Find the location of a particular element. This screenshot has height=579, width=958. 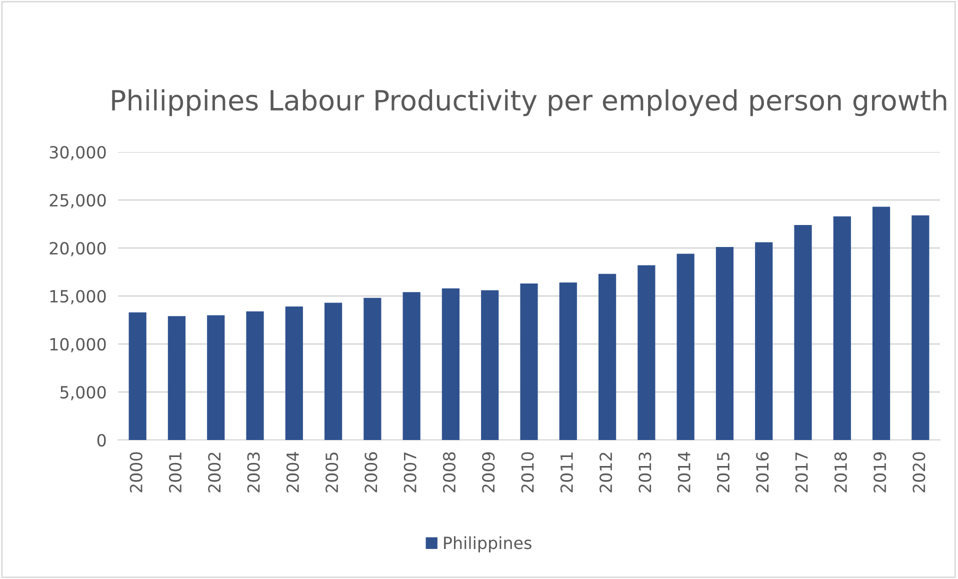

x-tick-label: 2012 is located at coordinates (606, 472).